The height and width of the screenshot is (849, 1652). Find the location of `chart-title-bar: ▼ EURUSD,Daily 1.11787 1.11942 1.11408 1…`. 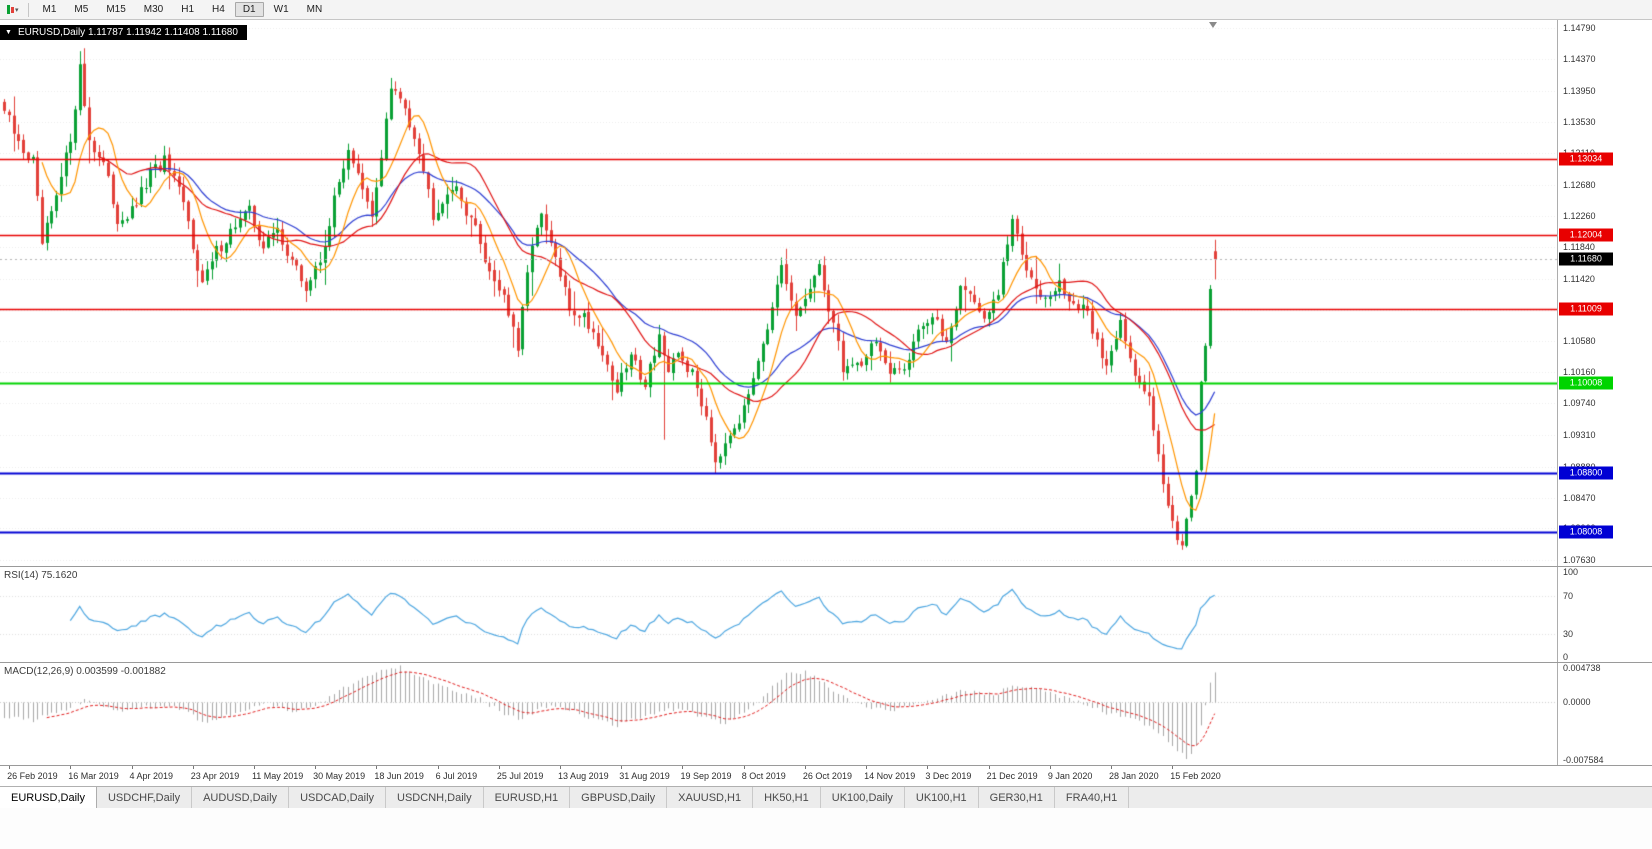

chart-title-bar: ▼ EURUSD,Daily 1.11787 1.11942 1.11408 1… is located at coordinates (123, 32).